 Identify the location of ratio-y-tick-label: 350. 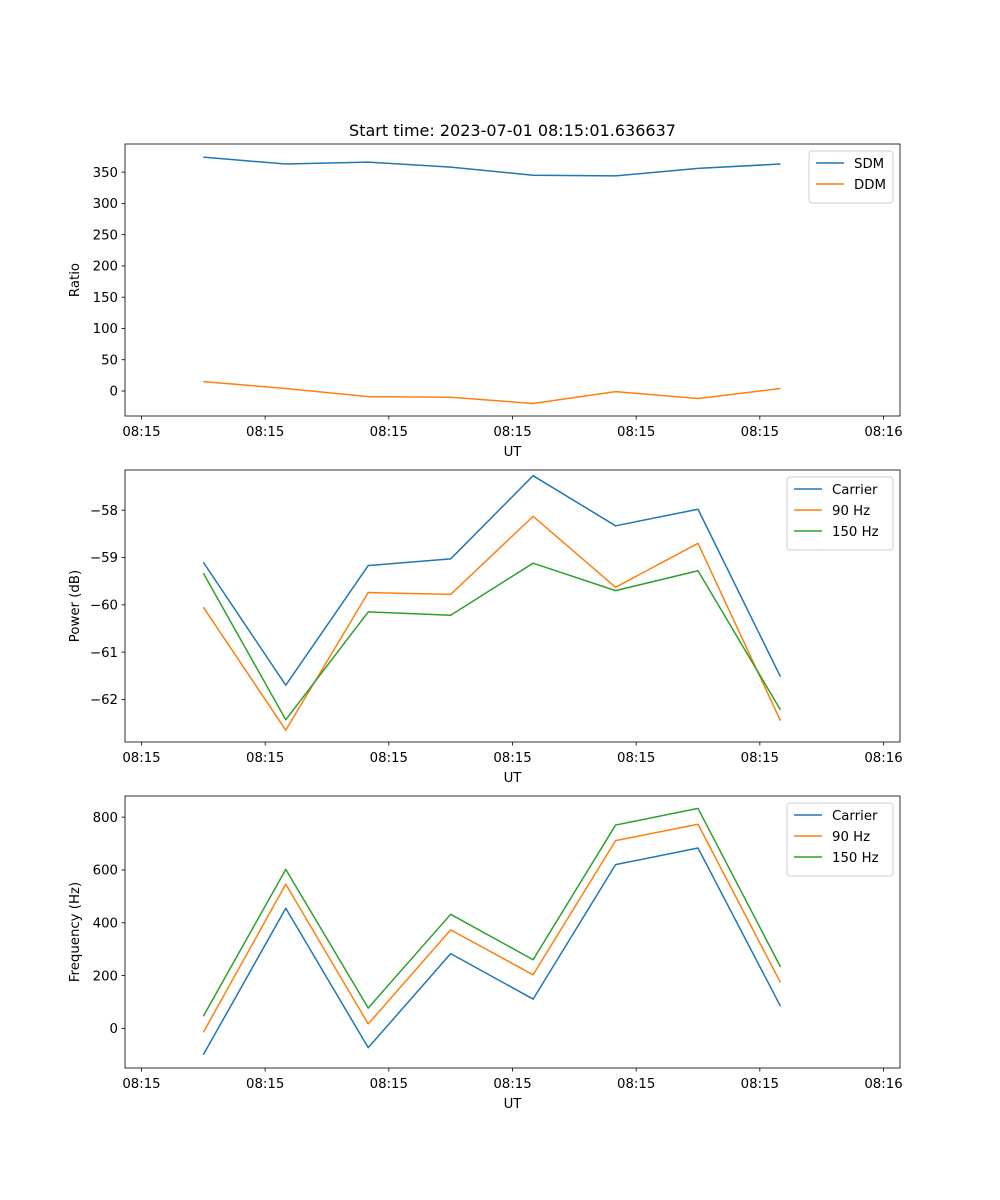
(105, 173).